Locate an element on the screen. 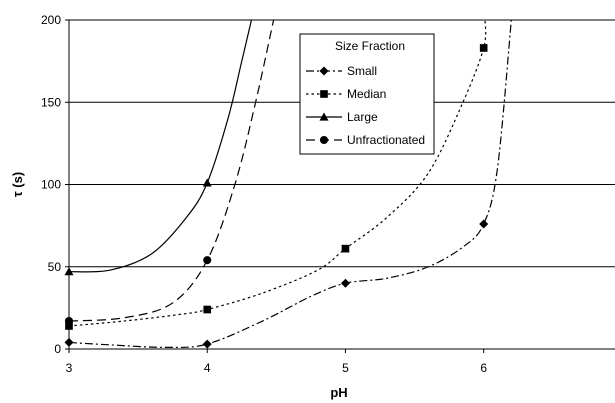  y-tick-label: 50 is located at coordinates (55, 267).